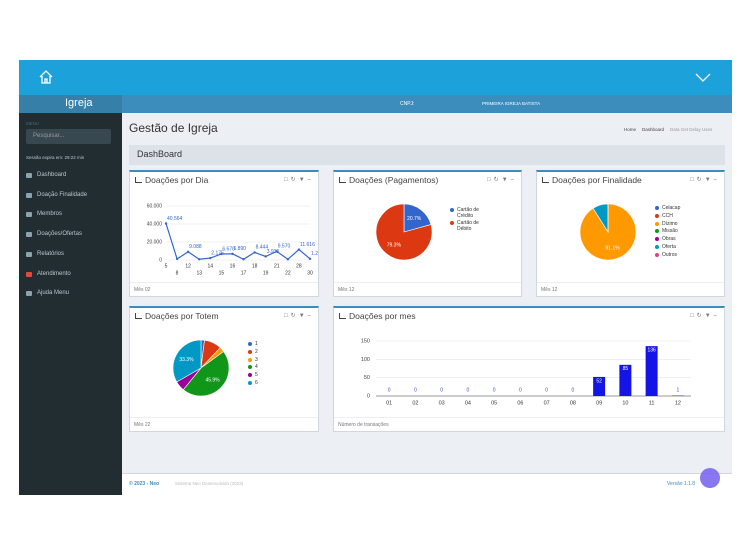 The width and height of the screenshot is (750, 550). Describe the element at coordinates (50, 214) in the screenshot. I see `menu-text: Membros` at that location.